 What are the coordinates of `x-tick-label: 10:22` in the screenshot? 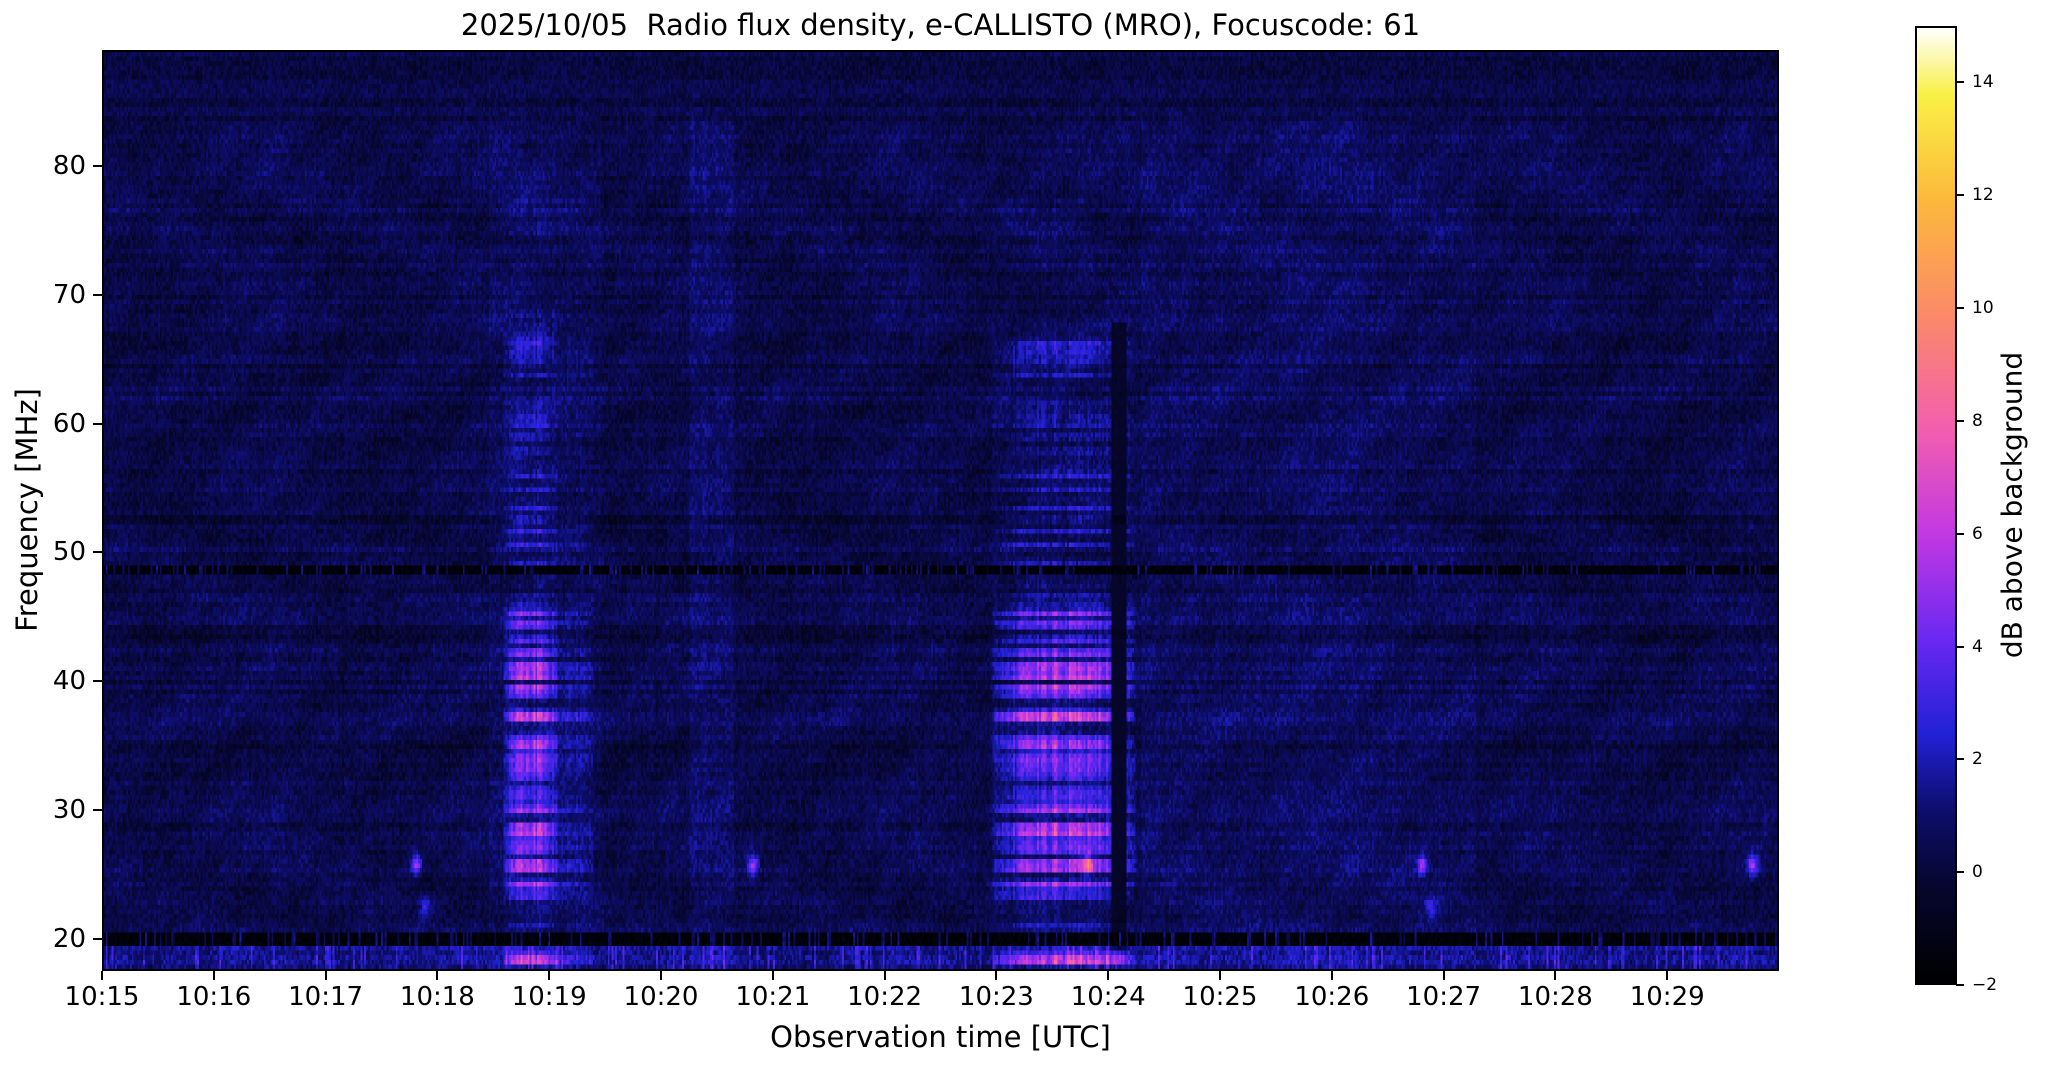 It's located at (885, 997).